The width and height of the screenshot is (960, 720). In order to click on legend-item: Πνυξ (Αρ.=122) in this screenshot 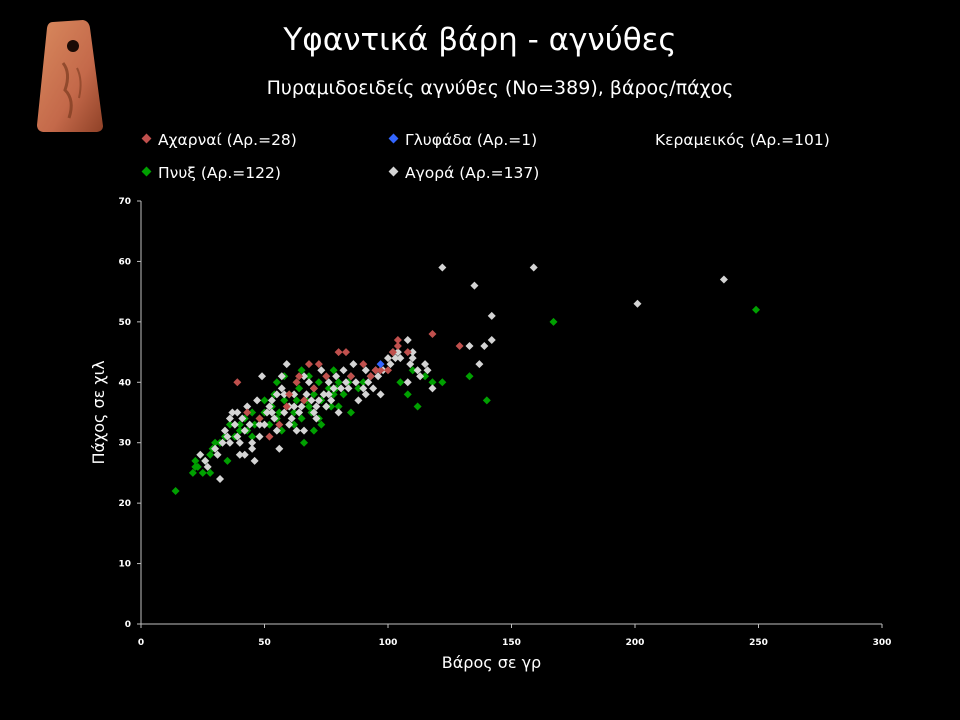, I will do `click(211, 173)`.